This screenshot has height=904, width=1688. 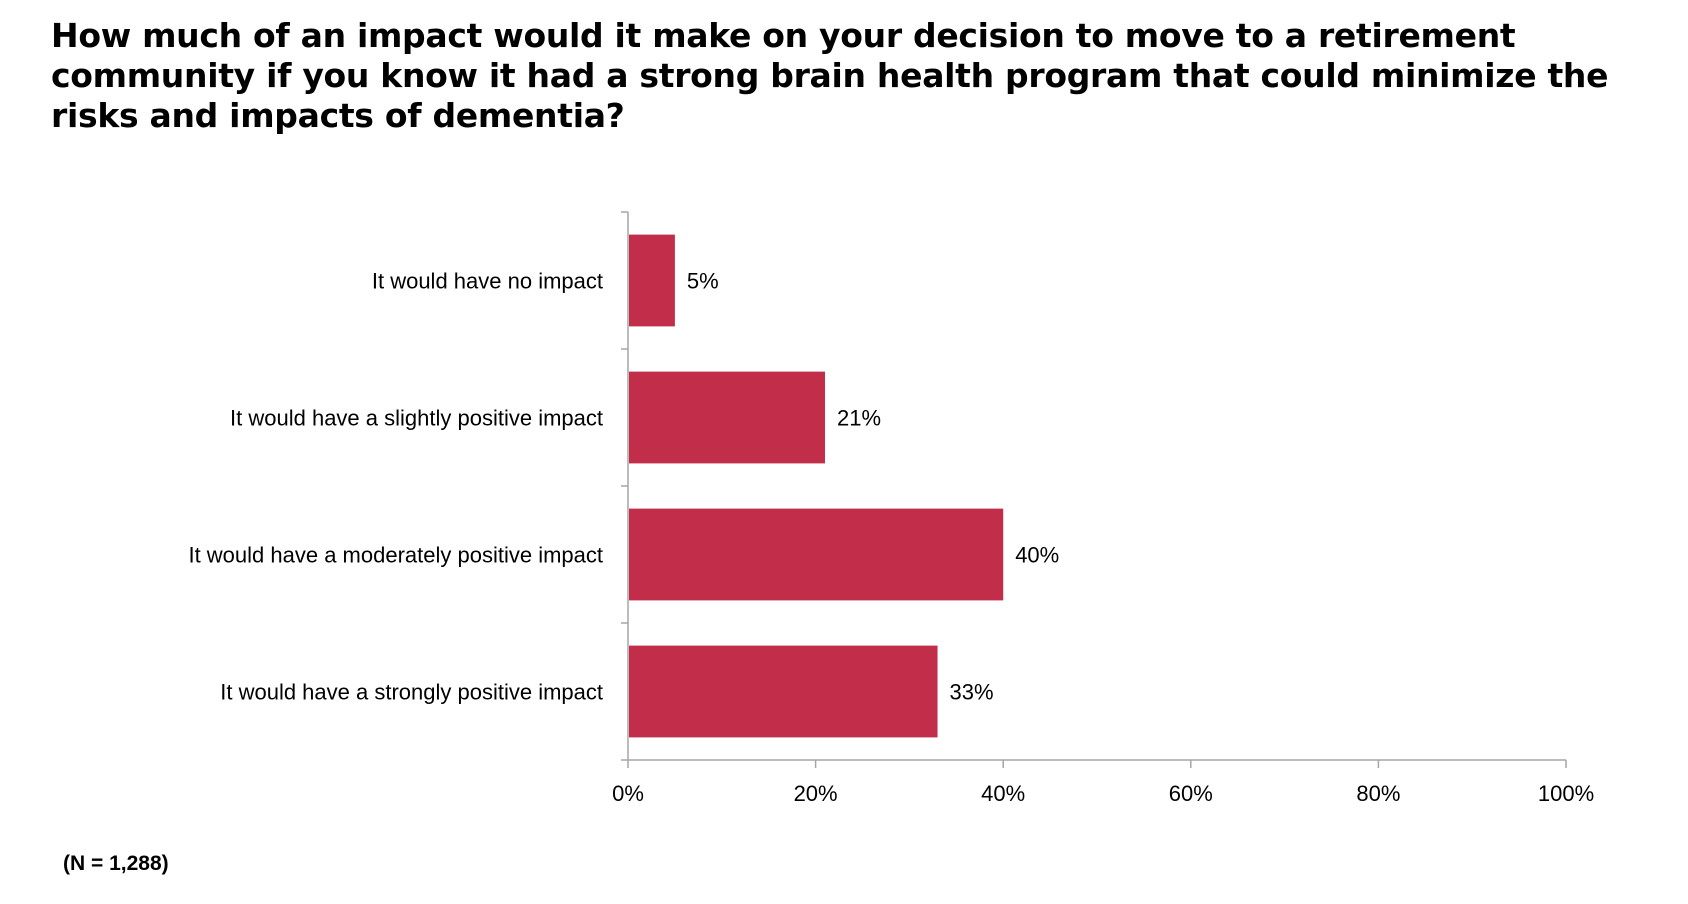 I want to click on data-label: 21%, so click(x=859, y=418).